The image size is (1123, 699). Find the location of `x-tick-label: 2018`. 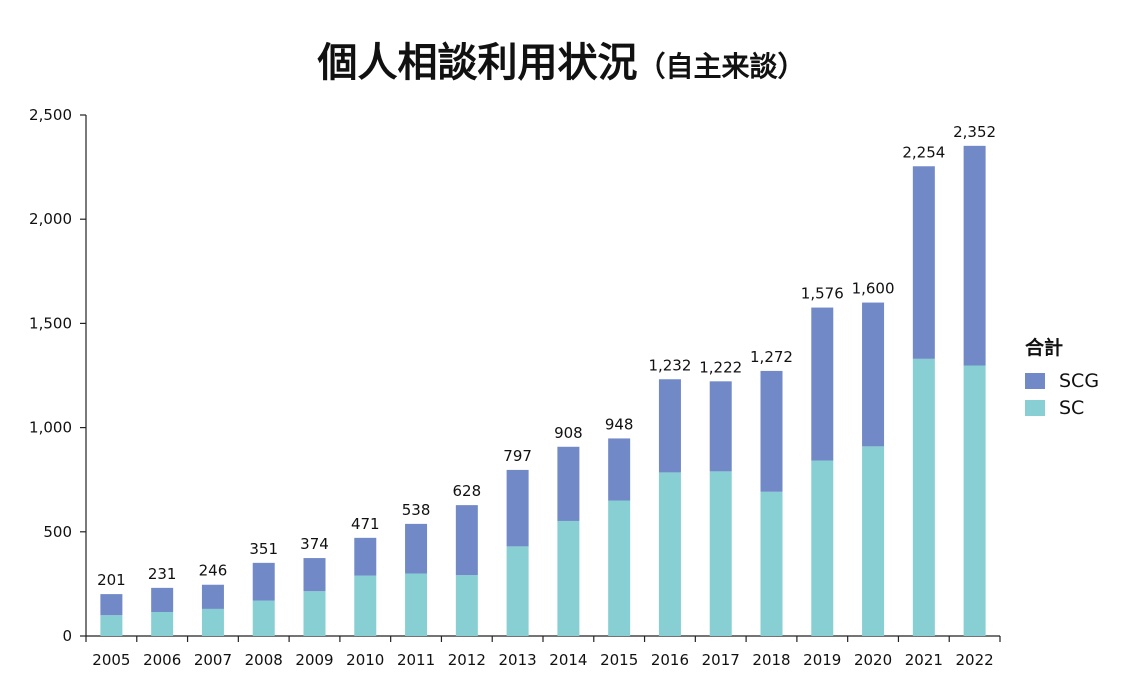

x-tick-label: 2018 is located at coordinates (771, 660).